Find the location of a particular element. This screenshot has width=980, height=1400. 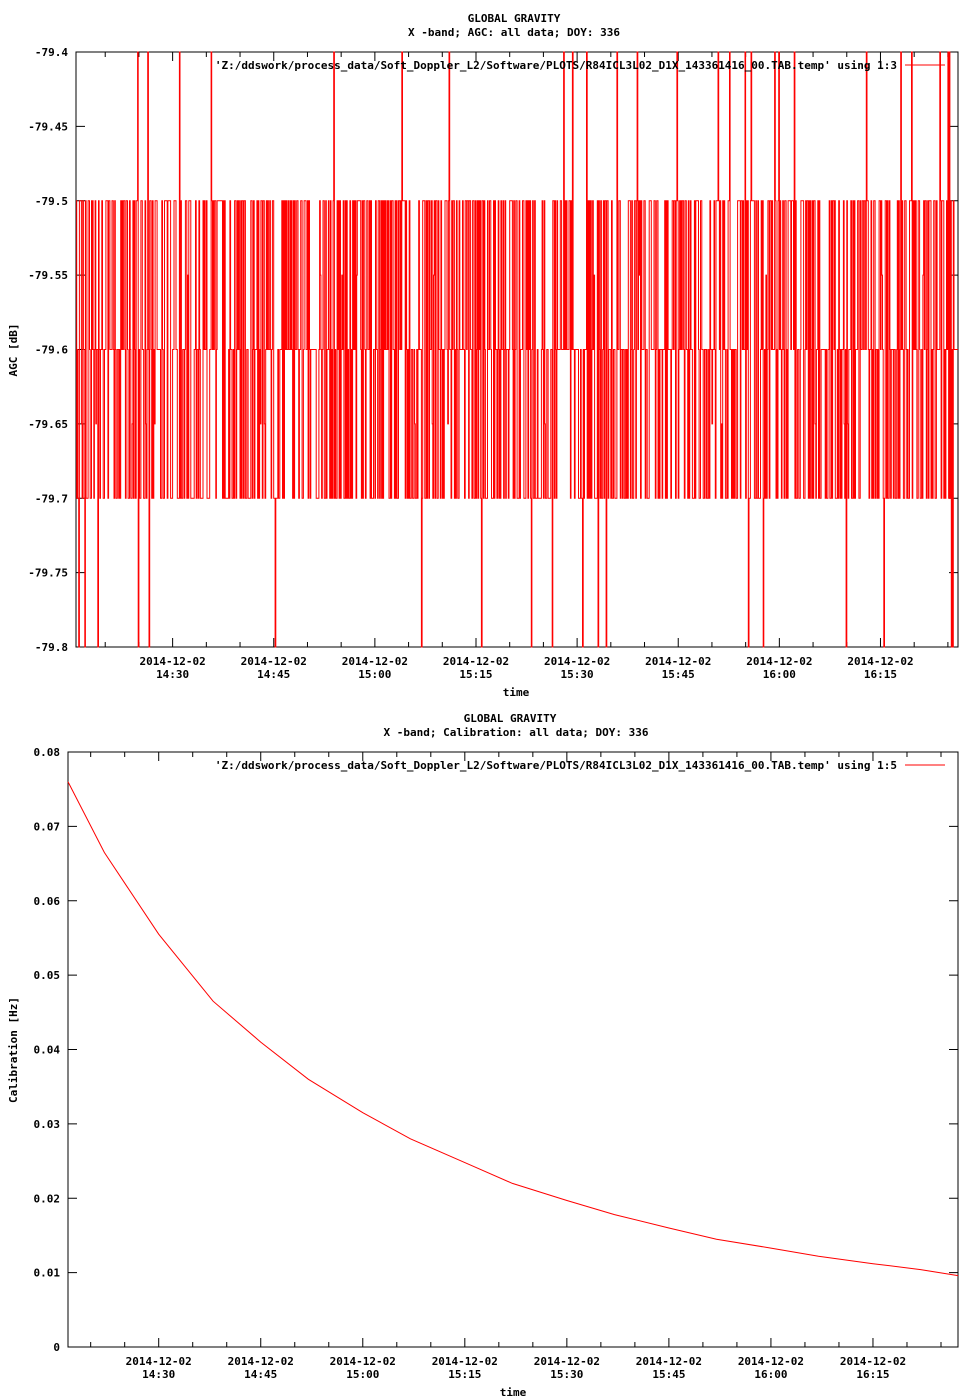

y-tick-label: -79.65 is located at coordinates (48, 424).